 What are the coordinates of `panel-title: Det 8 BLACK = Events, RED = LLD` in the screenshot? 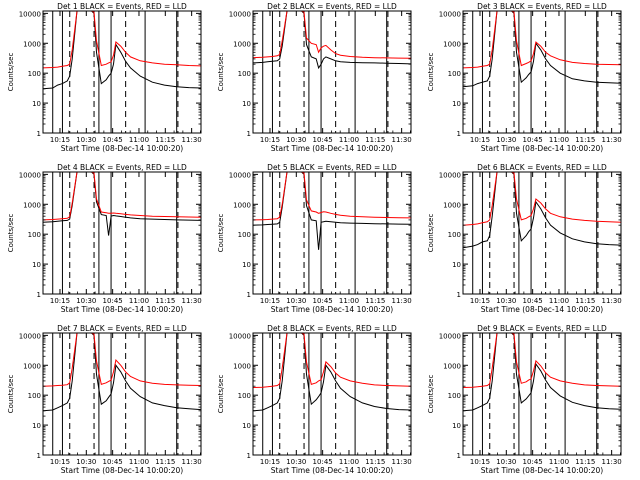 It's located at (332, 328).